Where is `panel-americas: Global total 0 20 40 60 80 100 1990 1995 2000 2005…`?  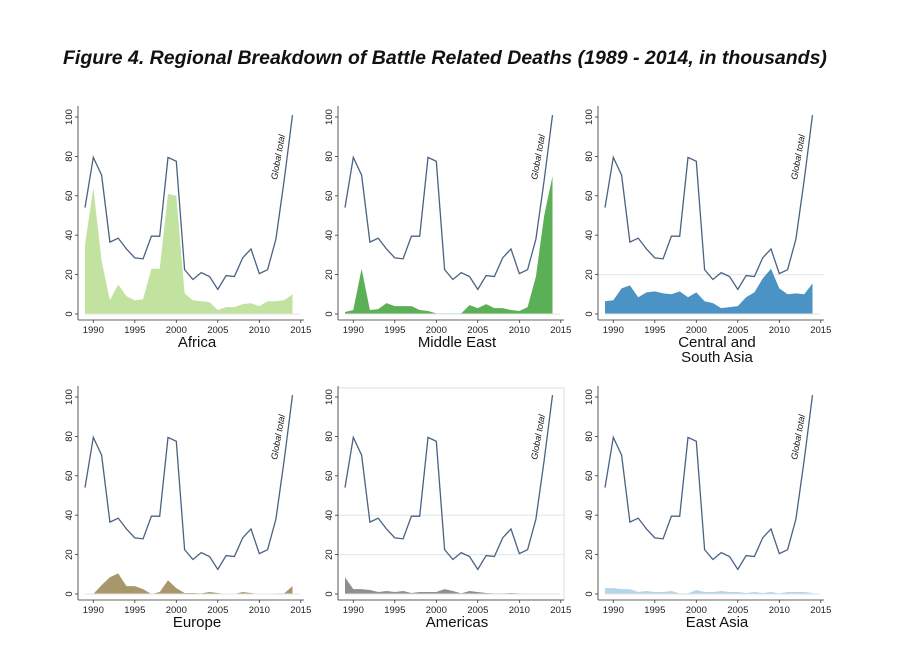 panel-americas: Global total 0 20 40 60 80 100 1990 1995 2000 2005… is located at coordinates (447, 508).